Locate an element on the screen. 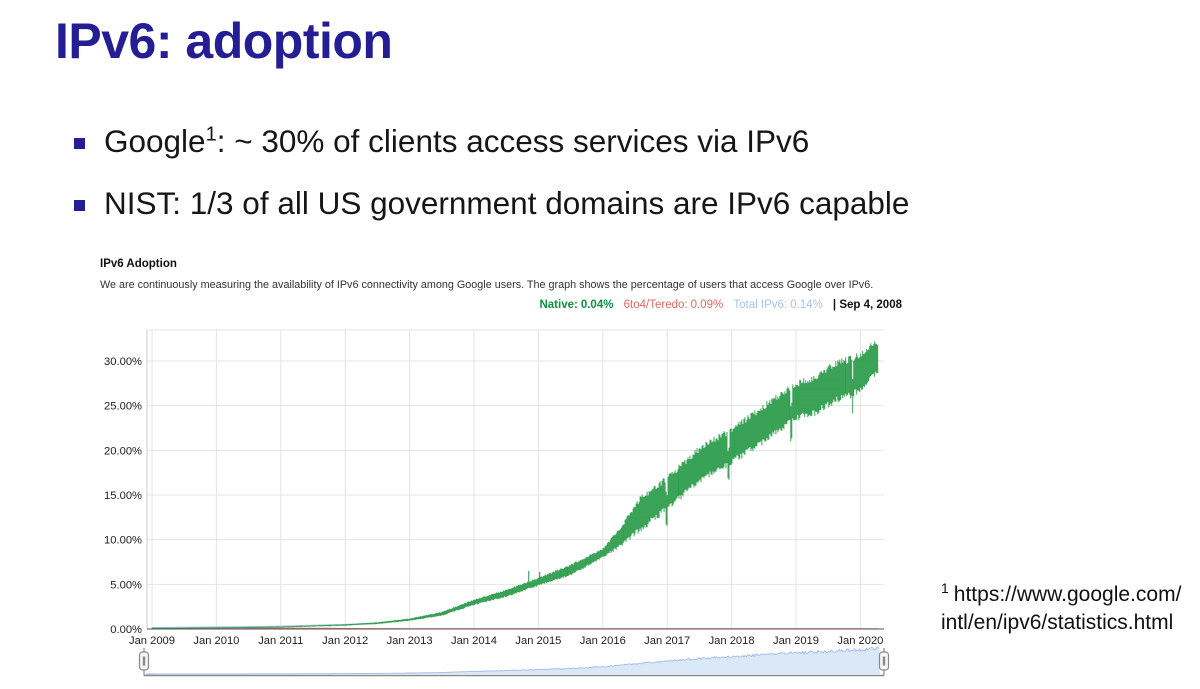 The height and width of the screenshot is (689, 1200). x-axis-label: Jan 2020 is located at coordinates (860, 641).